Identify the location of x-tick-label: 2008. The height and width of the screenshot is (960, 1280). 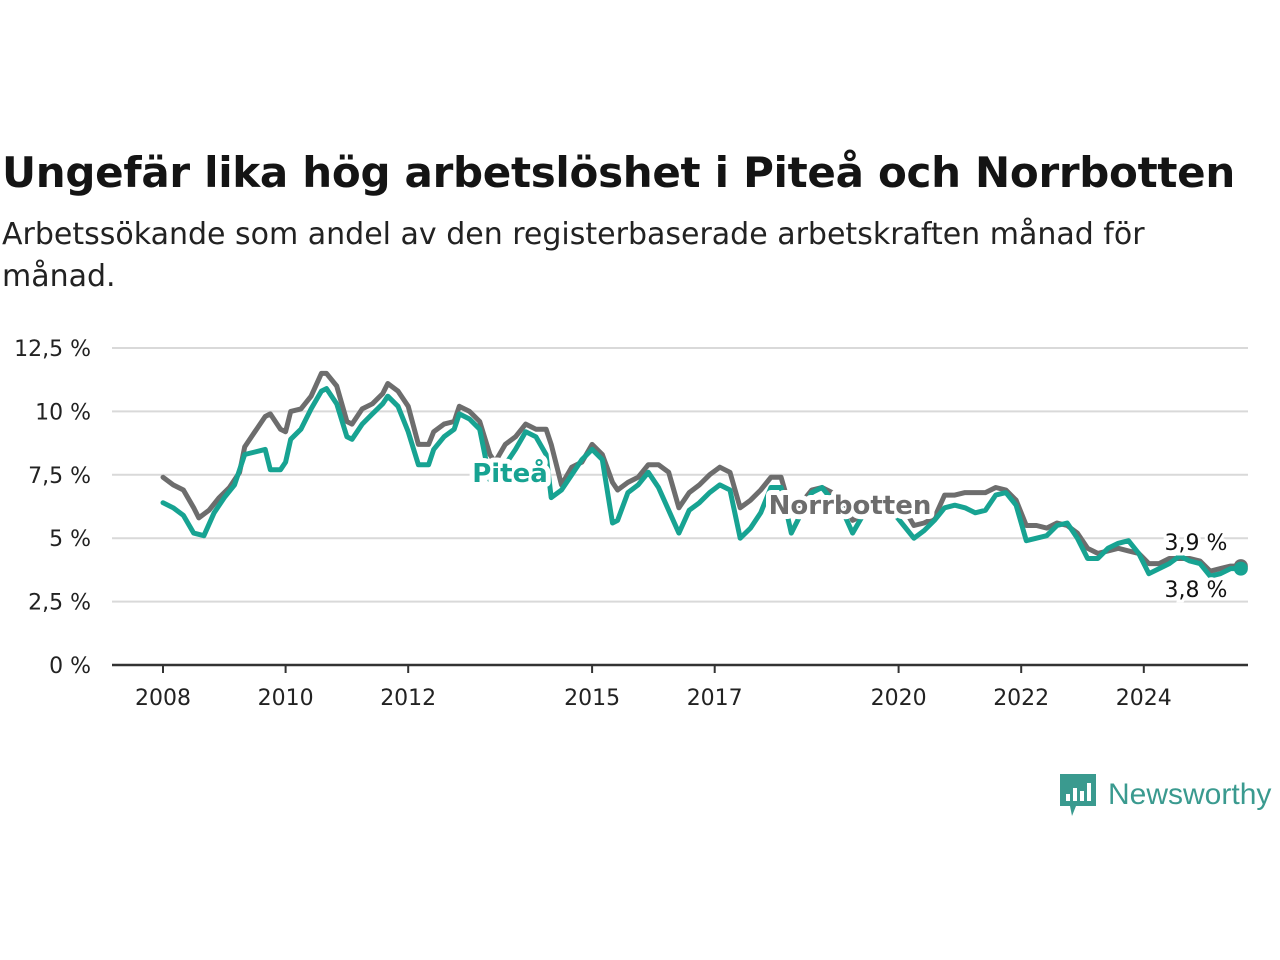
(163, 698).